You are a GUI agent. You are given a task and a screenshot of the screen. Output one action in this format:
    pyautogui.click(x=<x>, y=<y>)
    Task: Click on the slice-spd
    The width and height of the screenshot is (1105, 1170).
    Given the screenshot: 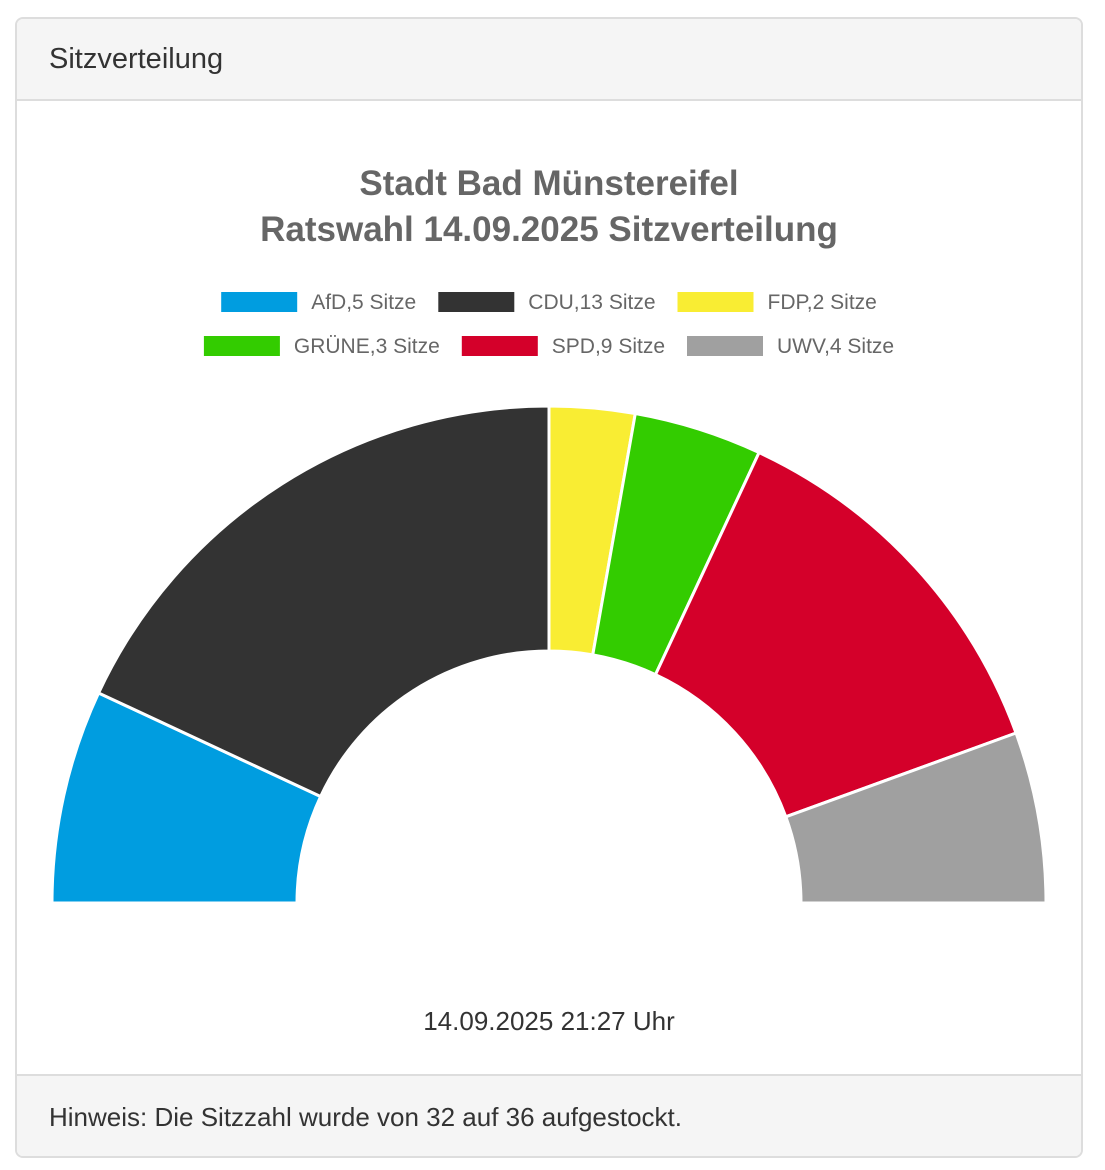 What is the action you would take?
    pyautogui.click(x=835, y=634)
    